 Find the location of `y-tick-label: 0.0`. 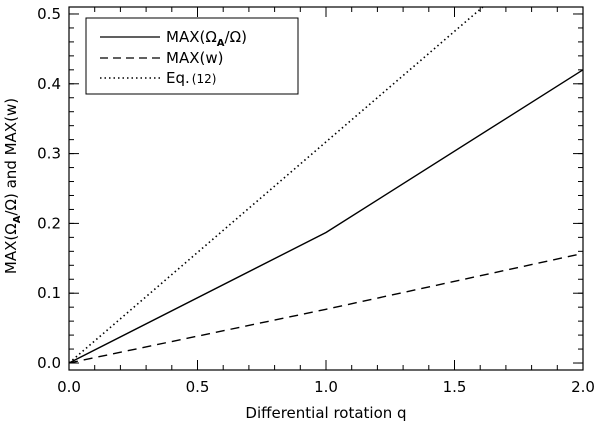

y-tick-label: 0.0 is located at coordinates (49, 363).